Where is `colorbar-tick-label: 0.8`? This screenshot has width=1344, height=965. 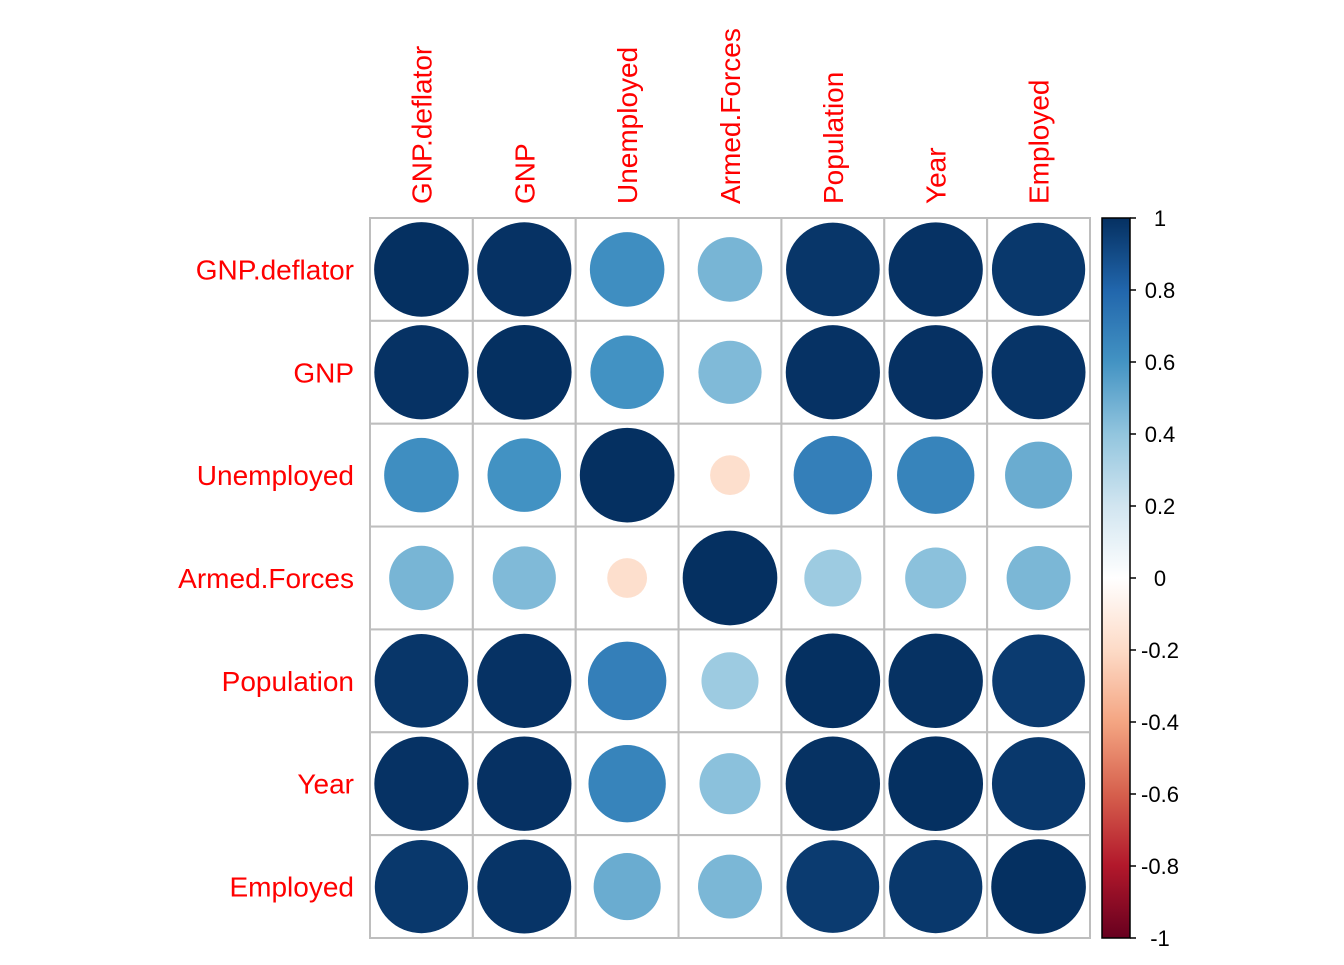
colorbar-tick-label: 0.8 is located at coordinates (1160, 290).